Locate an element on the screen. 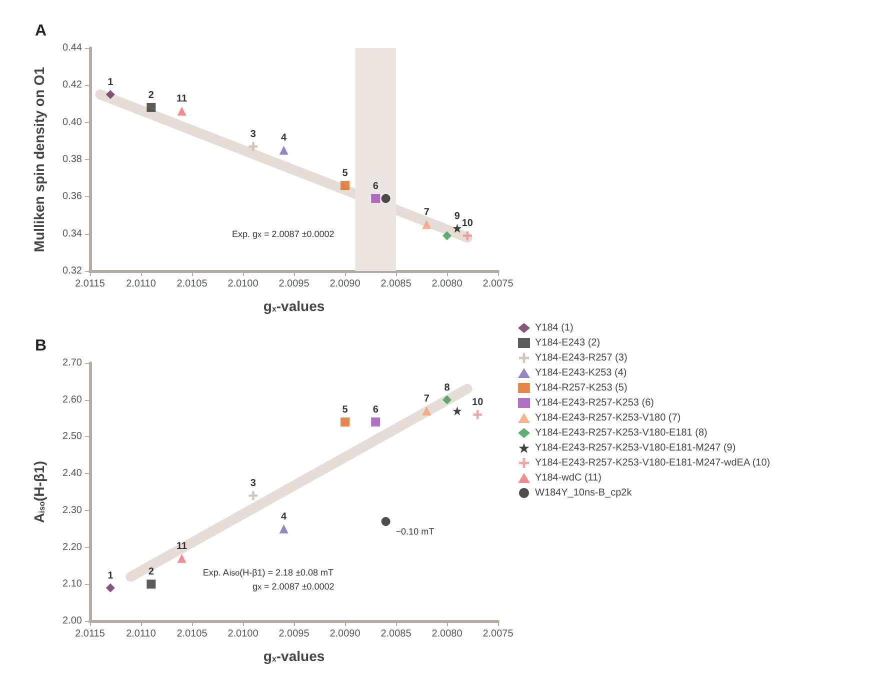 The width and height of the screenshot is (875, 679). legend-label: Y184-wdC (11) is located at coordinates (568, 478).